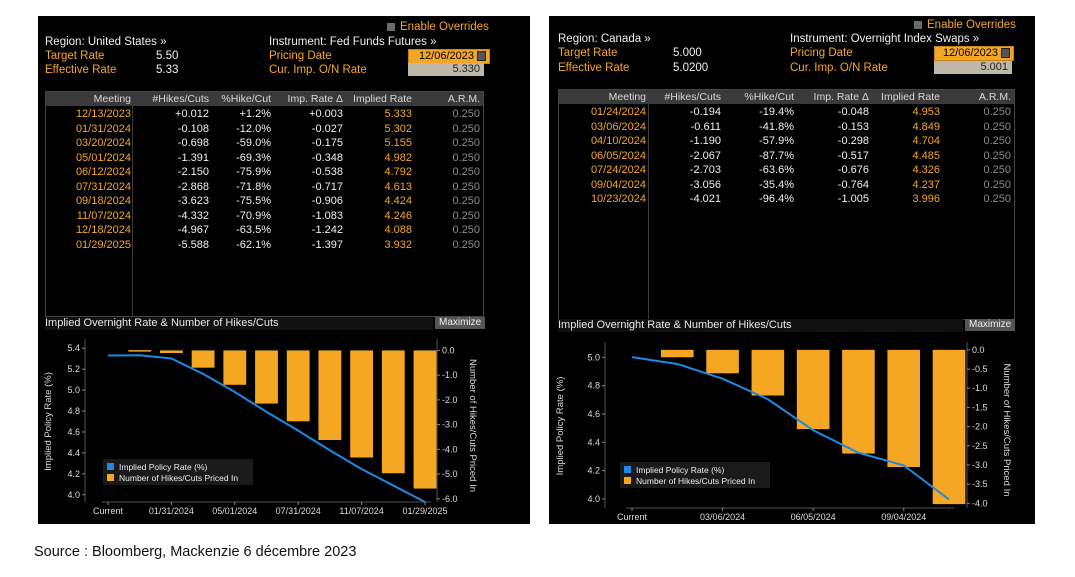 The height and width of the screenshot is (577, 1075). What do you see at coordinates (593, 386) in the screenshot?
I see `y-tick-label: 4.8` at bounding box center [593, 386].